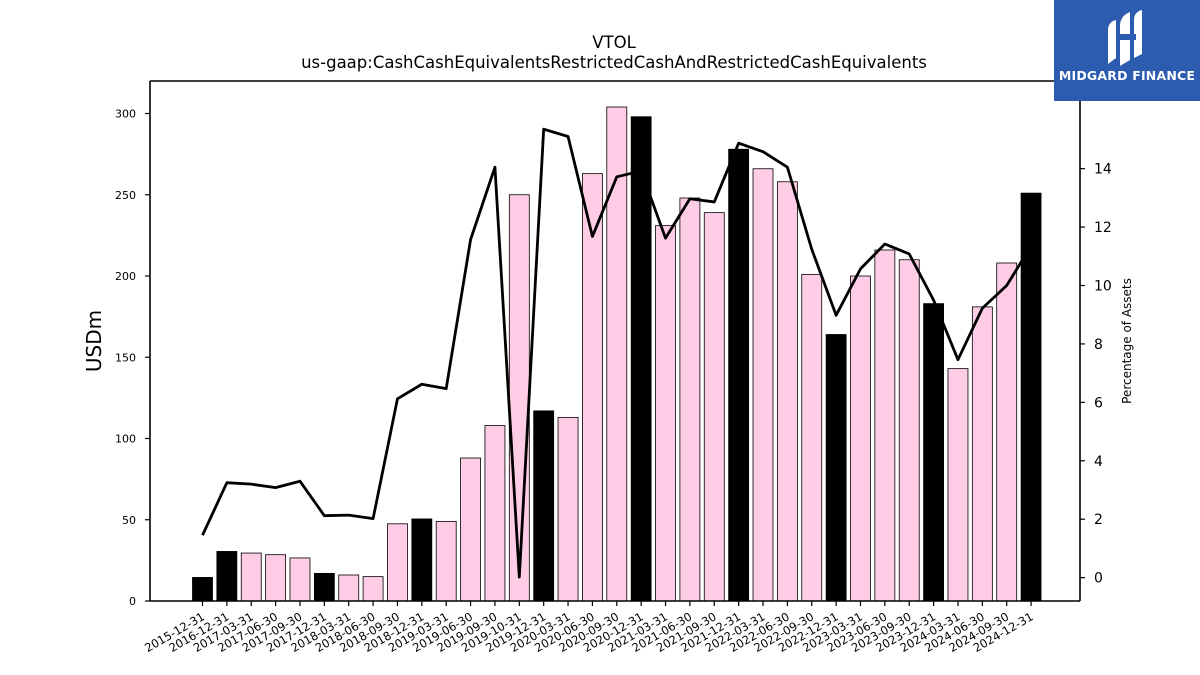 This screenshot has width=1200, height=675. What do you see at coordinates (1103, 170) in the screenshot?
I see `y2-tick-label: 14` at bounding box center [1103, 170].